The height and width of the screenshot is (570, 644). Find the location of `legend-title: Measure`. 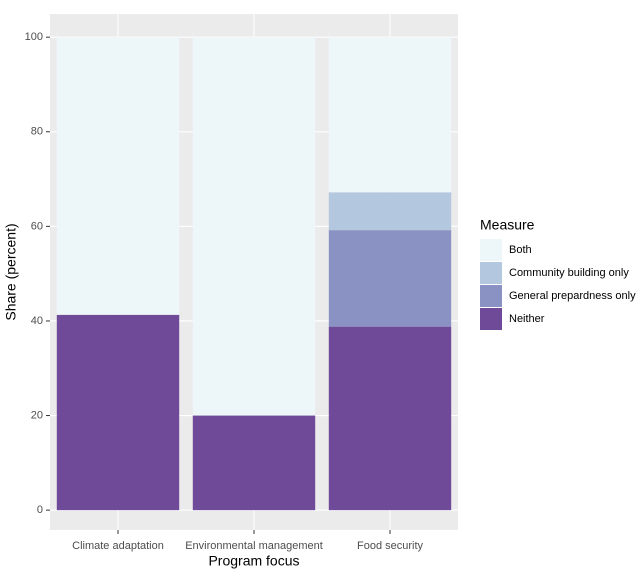

legend-title: Measure is located at coordinates (507, 225).